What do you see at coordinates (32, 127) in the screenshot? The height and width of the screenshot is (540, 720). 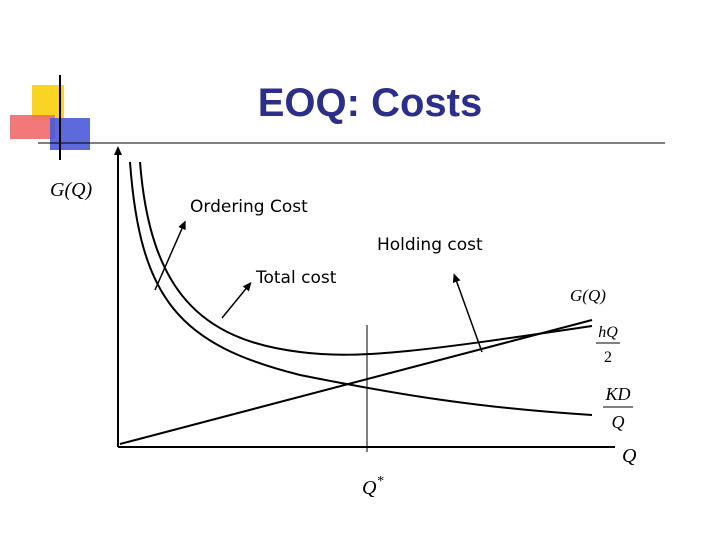 I see `deco-red` at bounding box center [32, 127].